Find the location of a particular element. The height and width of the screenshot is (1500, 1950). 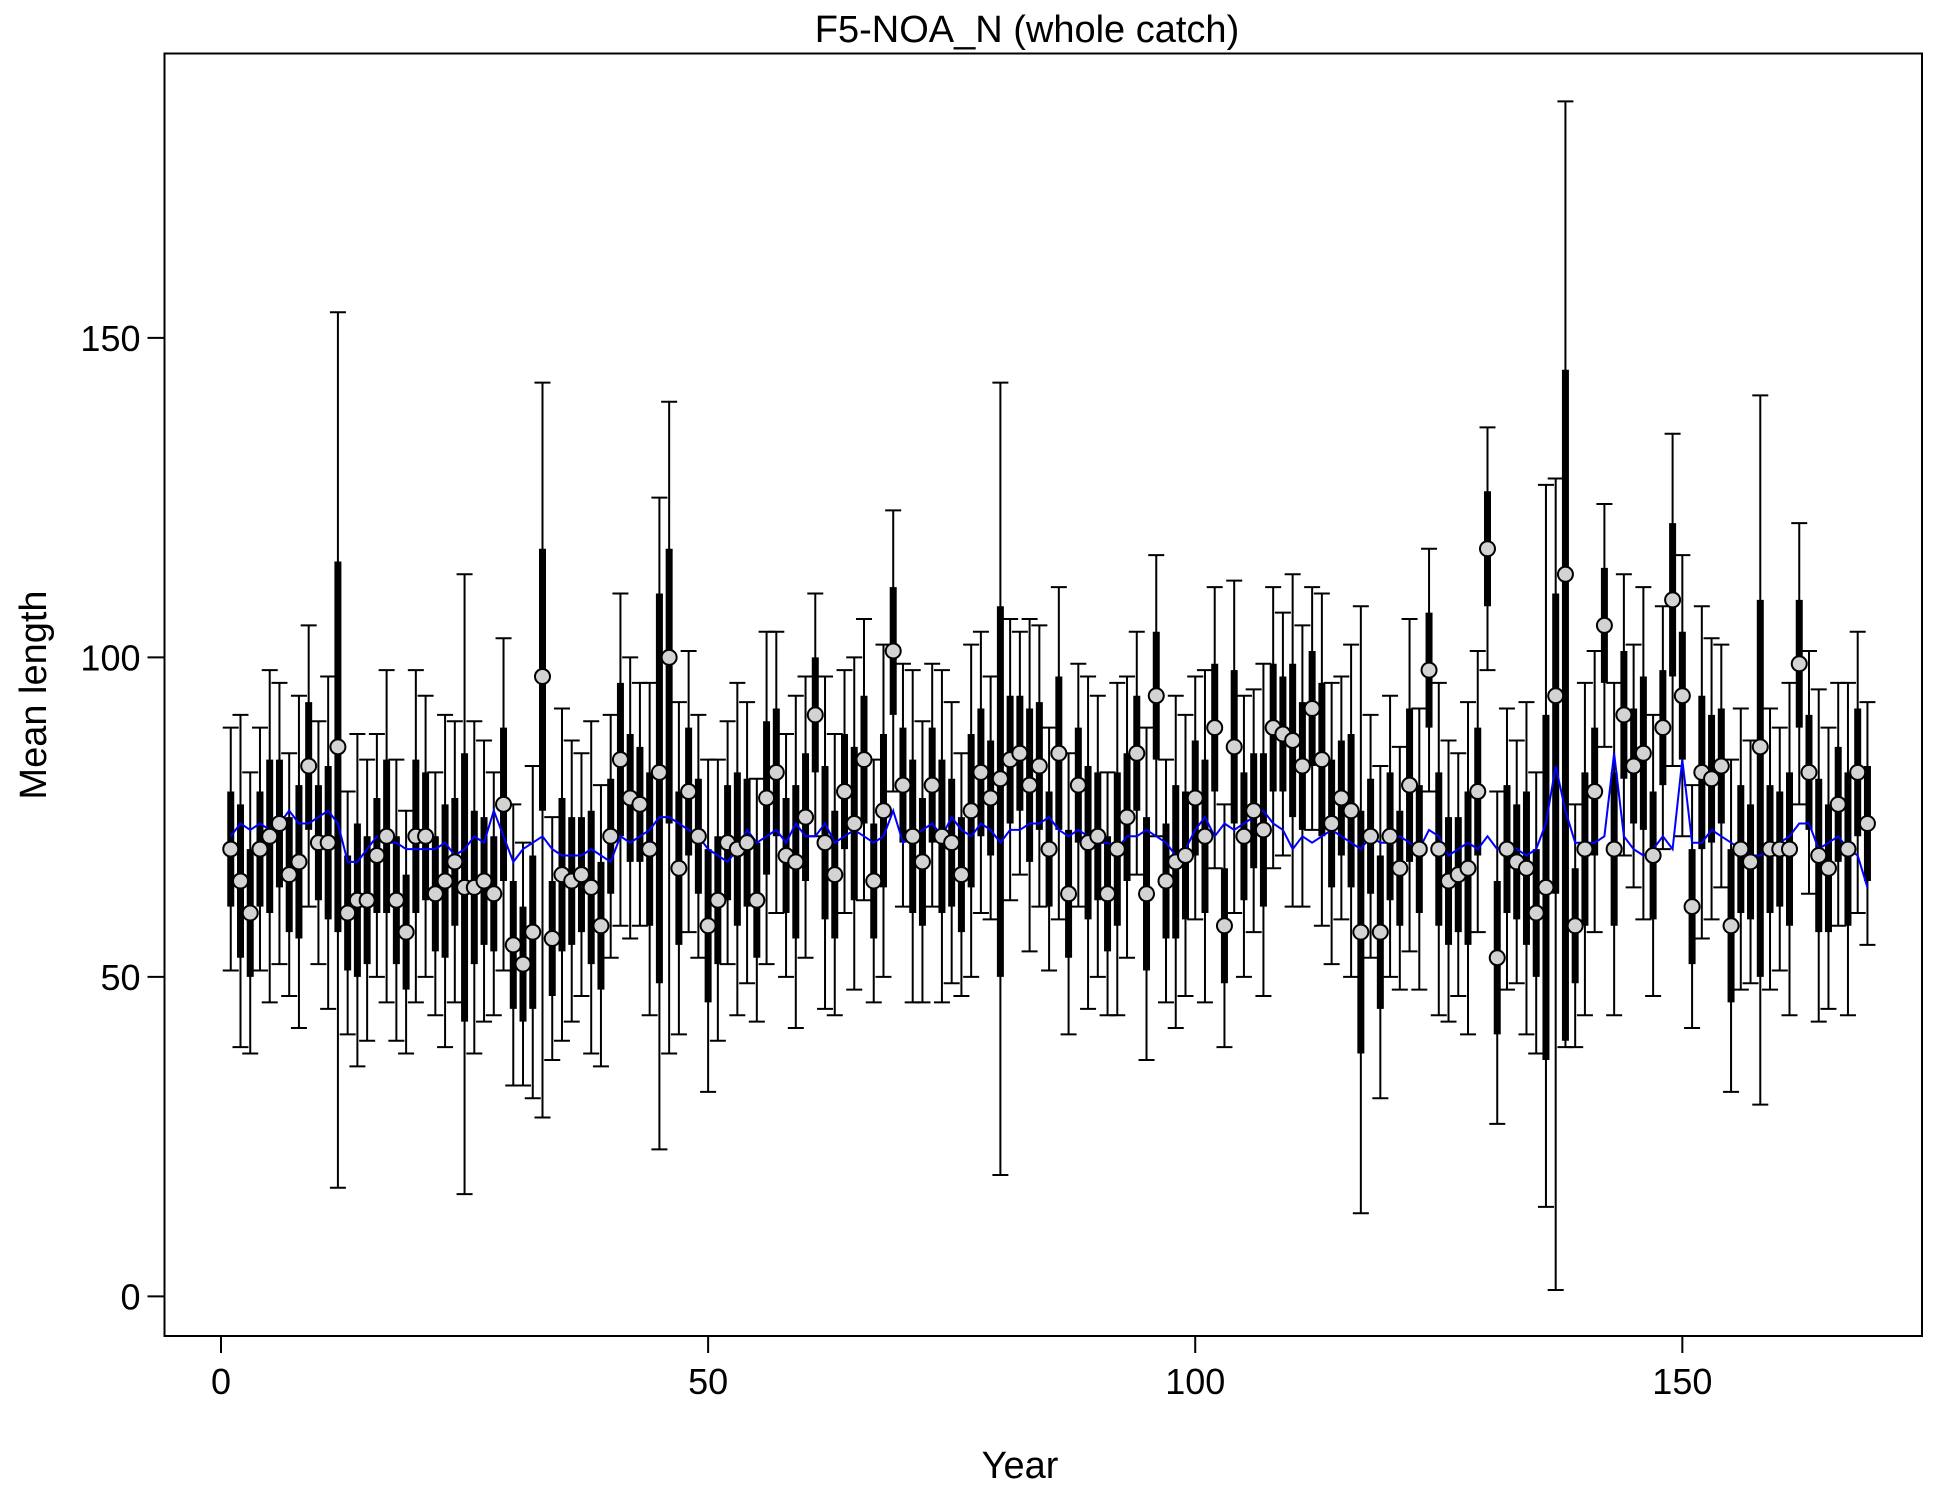

x-tick-label: 150 is located at coordinates (1682, 1381).